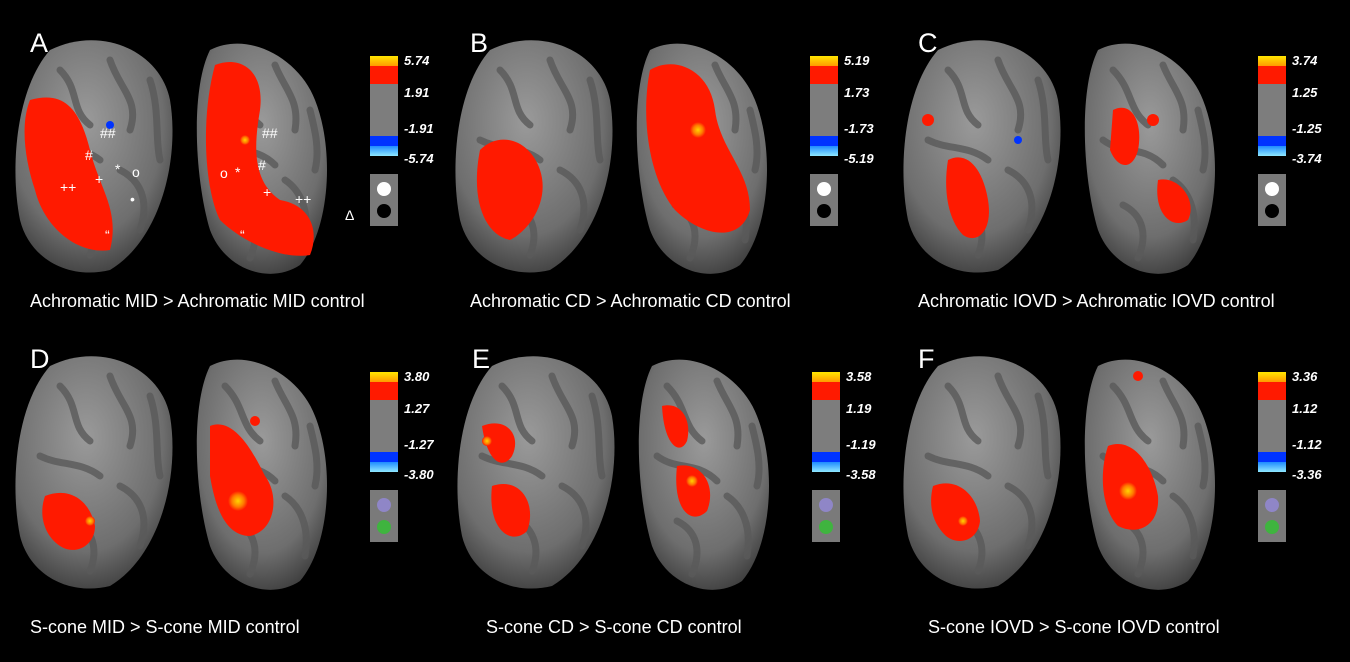  Describe the element at coordinates (630, 301) in the screenshot. I see `panel-caption: Achromatic CD > Achromatic CD control` at that location.